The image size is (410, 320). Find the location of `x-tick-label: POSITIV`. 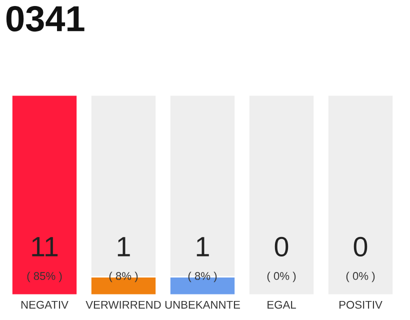

x-tick-label: POSITIV is located at coordinates (360, 304).